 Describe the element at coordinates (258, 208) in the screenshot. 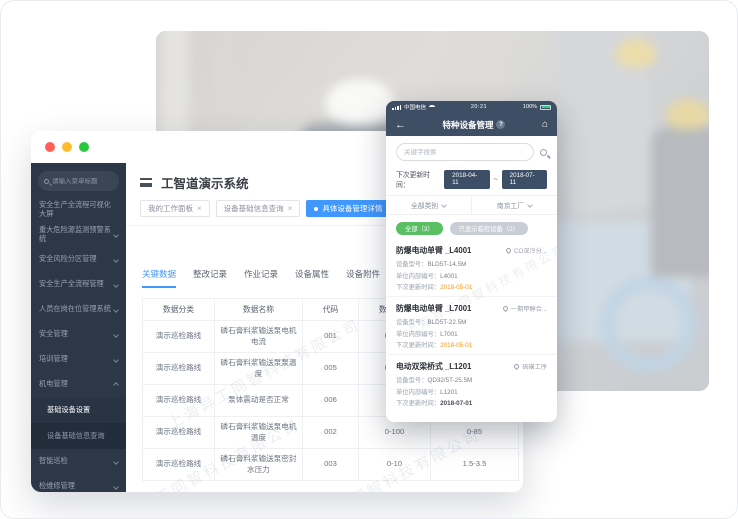

I see `tab-device-info-query: 设备基础信息查询 ×` at that location.